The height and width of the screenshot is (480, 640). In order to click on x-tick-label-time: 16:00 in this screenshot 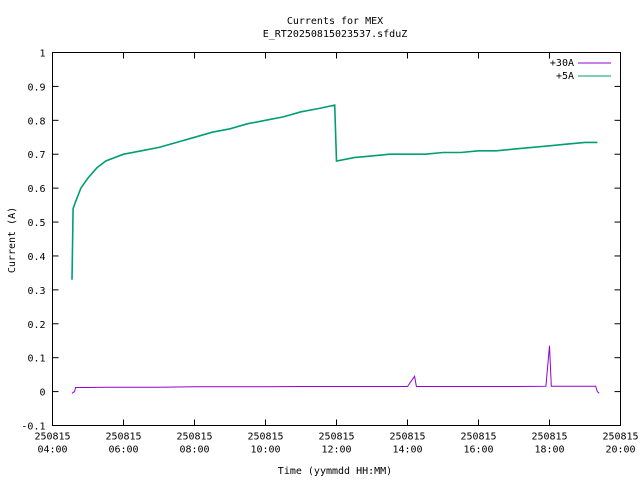, I will do `click(478, 450)`.